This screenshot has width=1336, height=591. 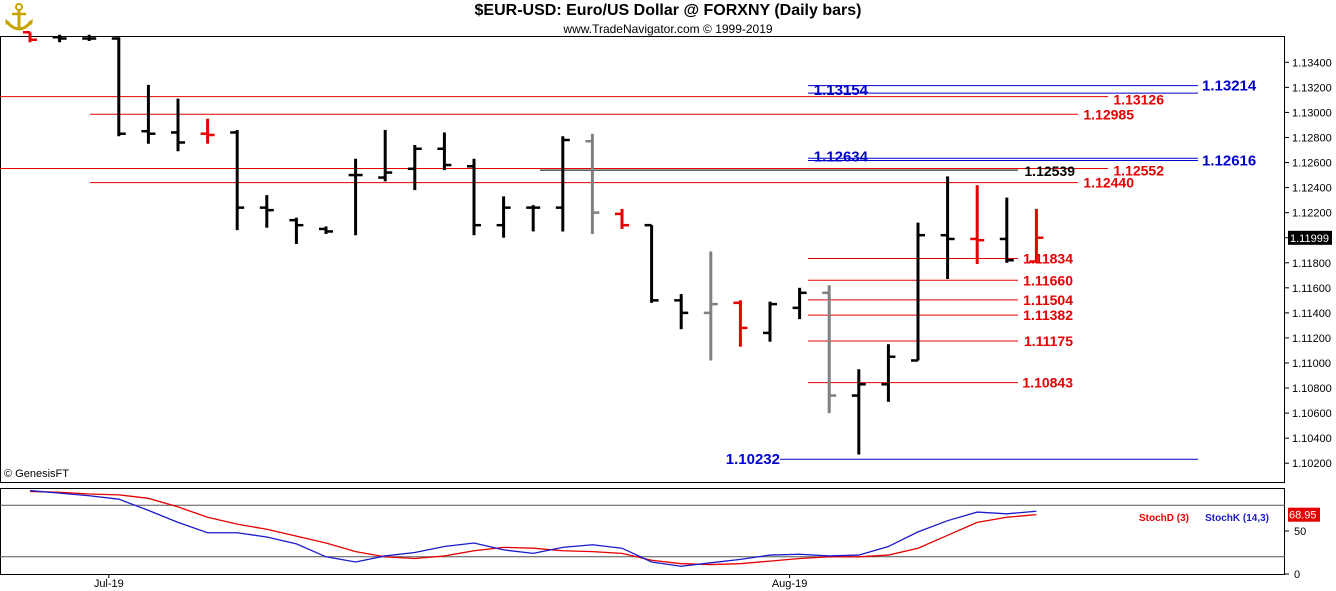 I want to click on level-label: 1.12616, so click(x=1229, y=161).